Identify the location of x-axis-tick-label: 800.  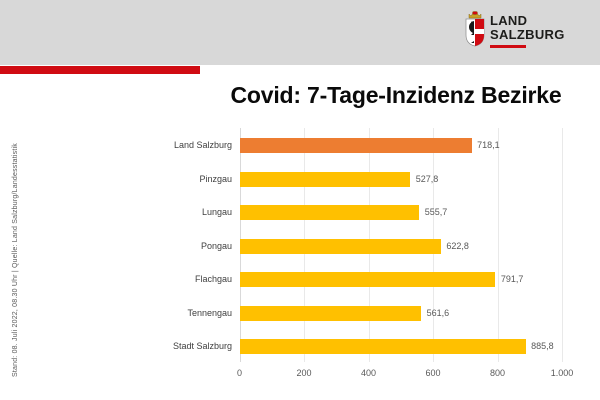
(497, 373).